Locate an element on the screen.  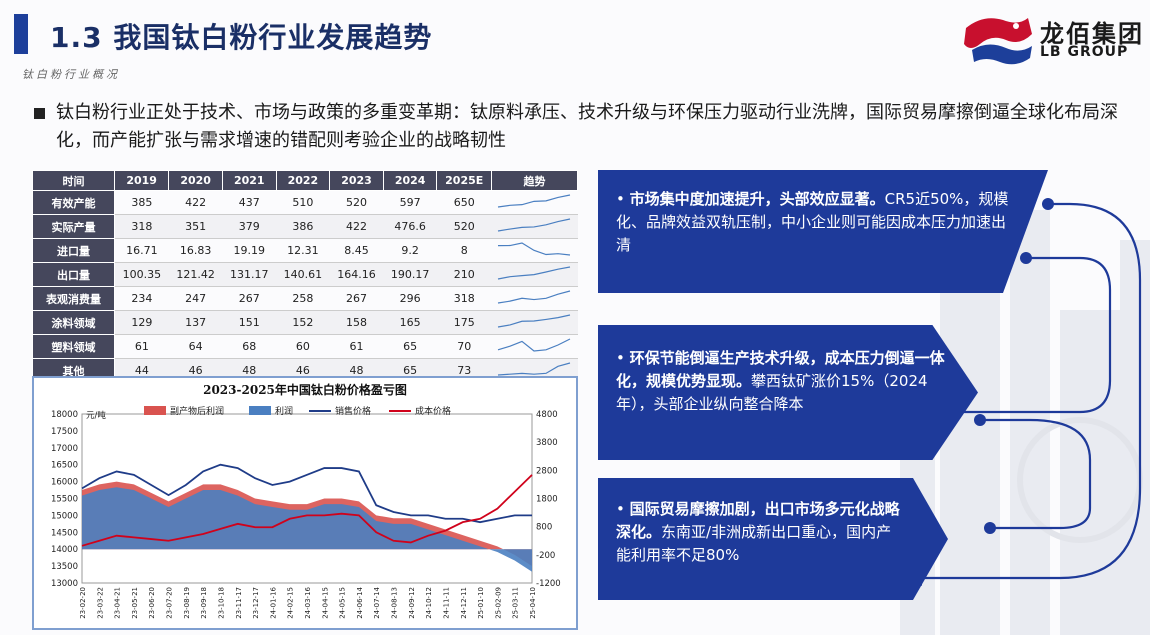
y-left-tick-label: 15500 is located at coordinates (64, 500).